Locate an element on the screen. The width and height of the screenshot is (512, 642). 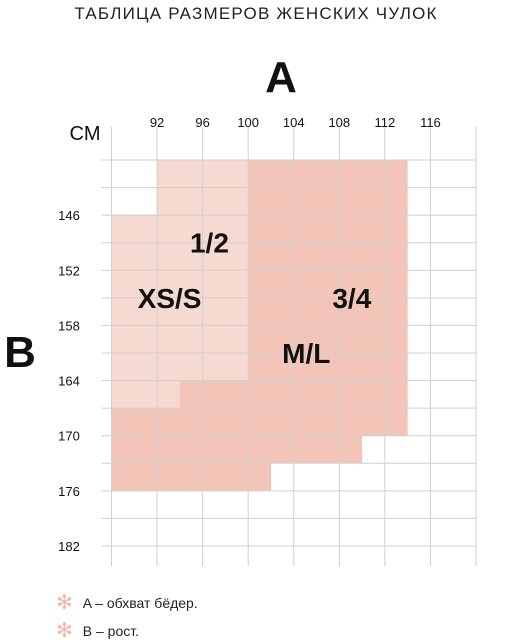
x-tick-label: 116 is located at coordinates (430, 122).